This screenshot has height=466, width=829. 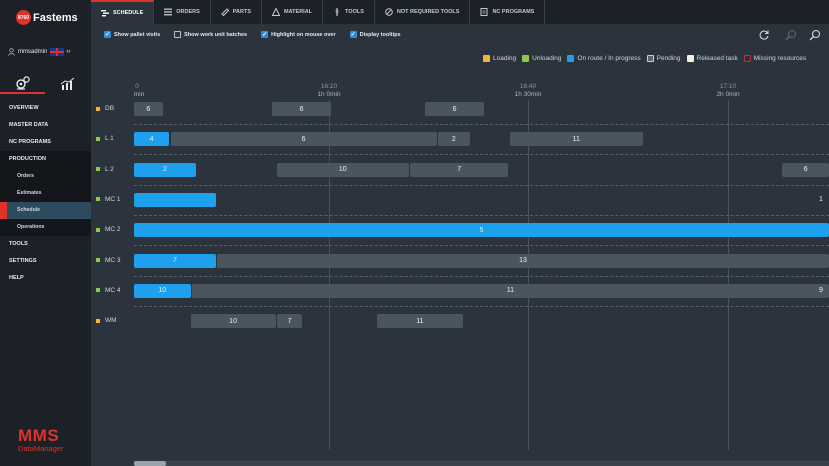 I want to click on part-icon, so click(x=225, y=12).